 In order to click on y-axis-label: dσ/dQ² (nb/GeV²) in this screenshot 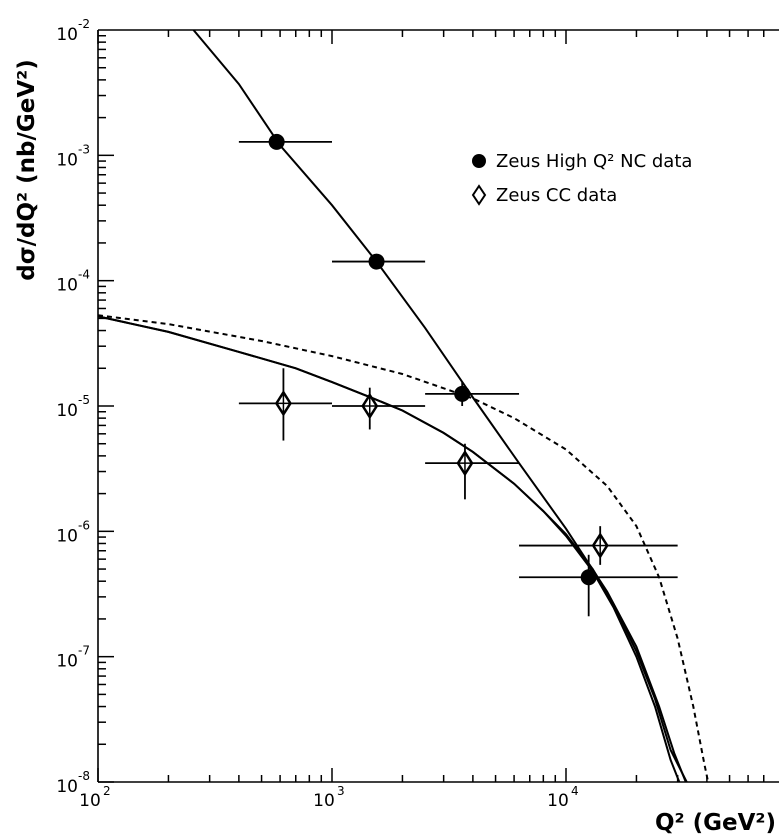, I will do `click(27, 170)`.